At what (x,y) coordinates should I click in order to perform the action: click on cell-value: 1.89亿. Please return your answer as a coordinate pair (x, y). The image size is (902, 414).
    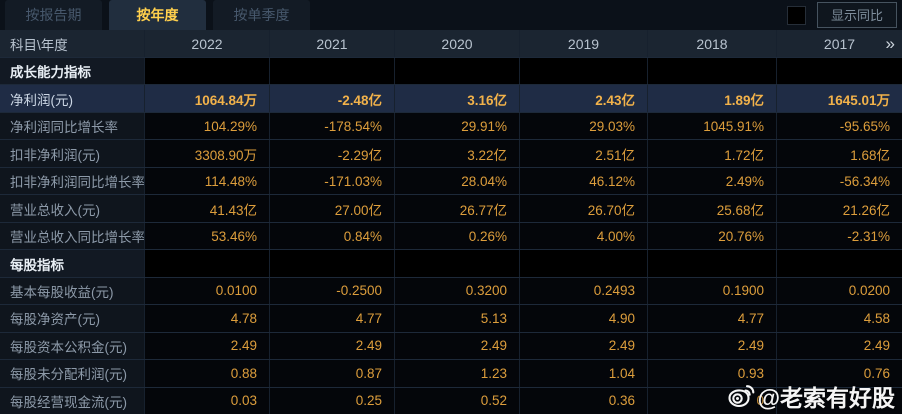
    Looking at the image, I should click on (712, 98).